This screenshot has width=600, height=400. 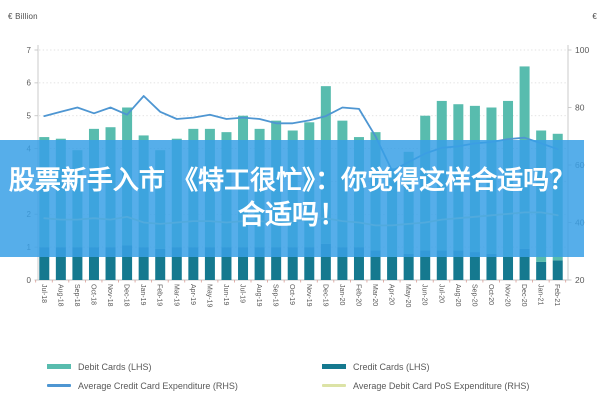 I want to click on svg-text: Oct-19, so click(x=291, y=294).